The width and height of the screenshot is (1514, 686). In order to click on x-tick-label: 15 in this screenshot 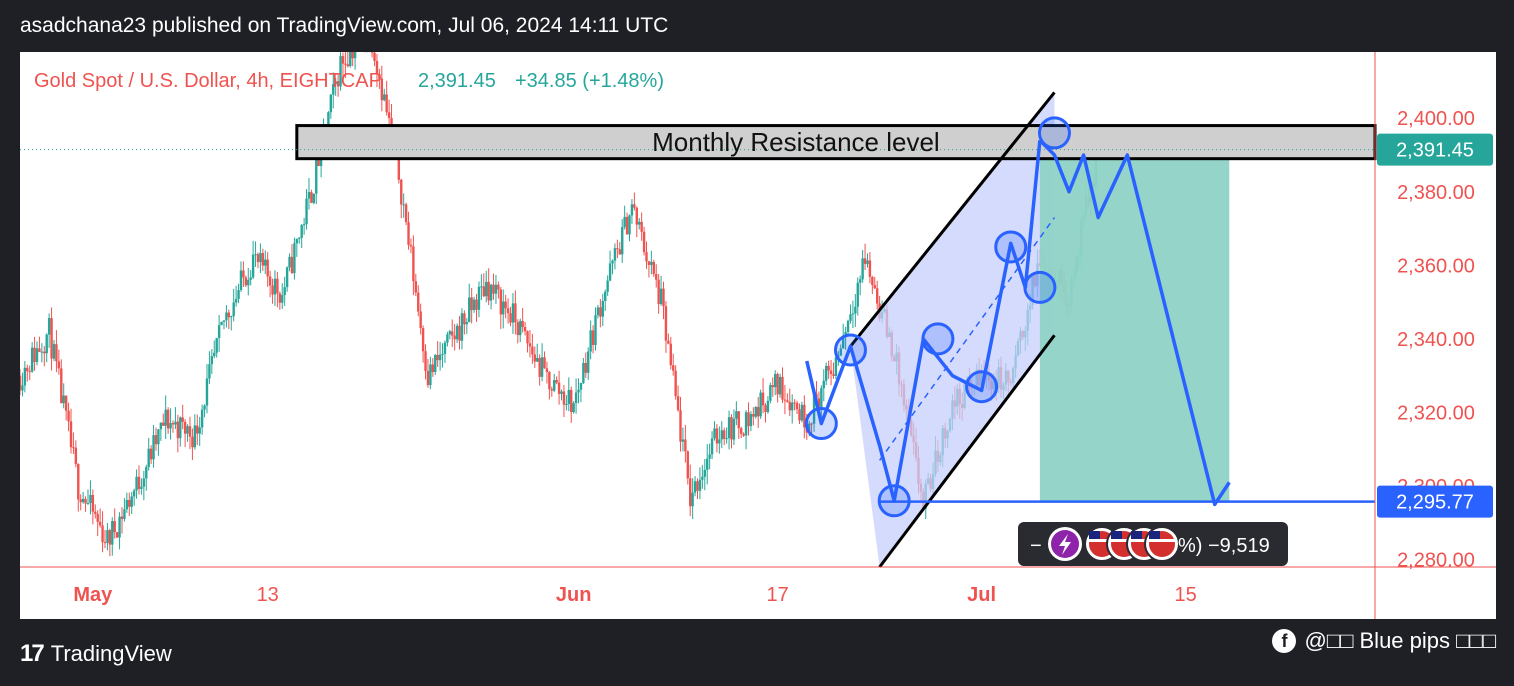, I will do `click(1185, 595)`.